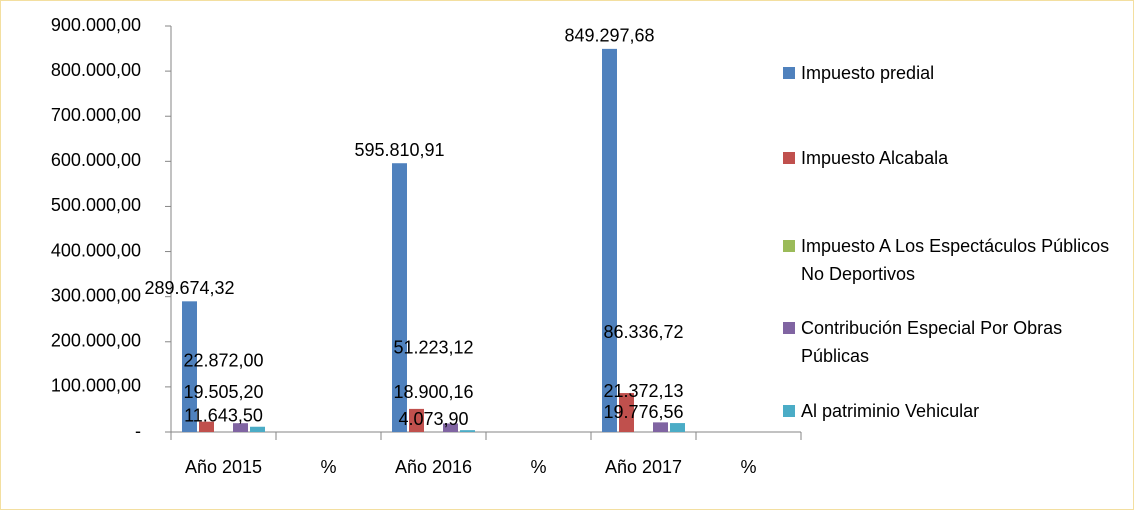 The height and width of the screenshot is (510, 1134). Describe the element at coordinates (96, 160) in the screenshot. I see `y-tick-label: 600.000,00` at that location.